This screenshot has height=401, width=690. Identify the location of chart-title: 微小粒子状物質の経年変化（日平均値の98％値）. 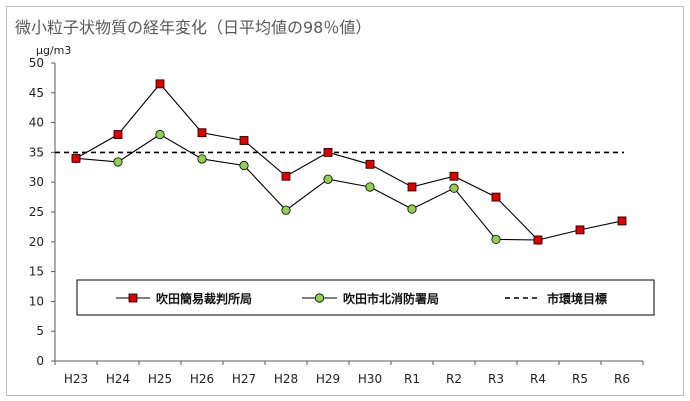
(193, 27).